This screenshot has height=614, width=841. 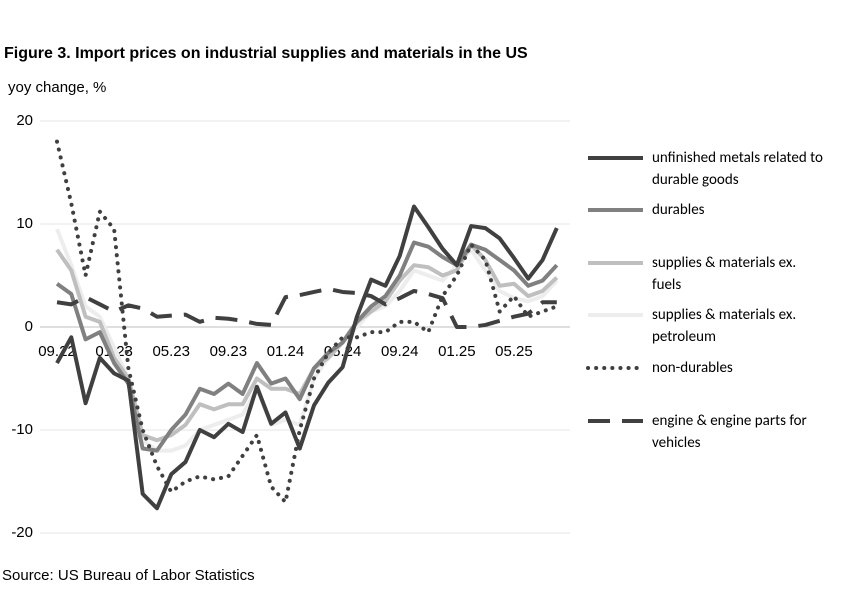 I want to click on legend-label: durables, so click(x=678, y=210).